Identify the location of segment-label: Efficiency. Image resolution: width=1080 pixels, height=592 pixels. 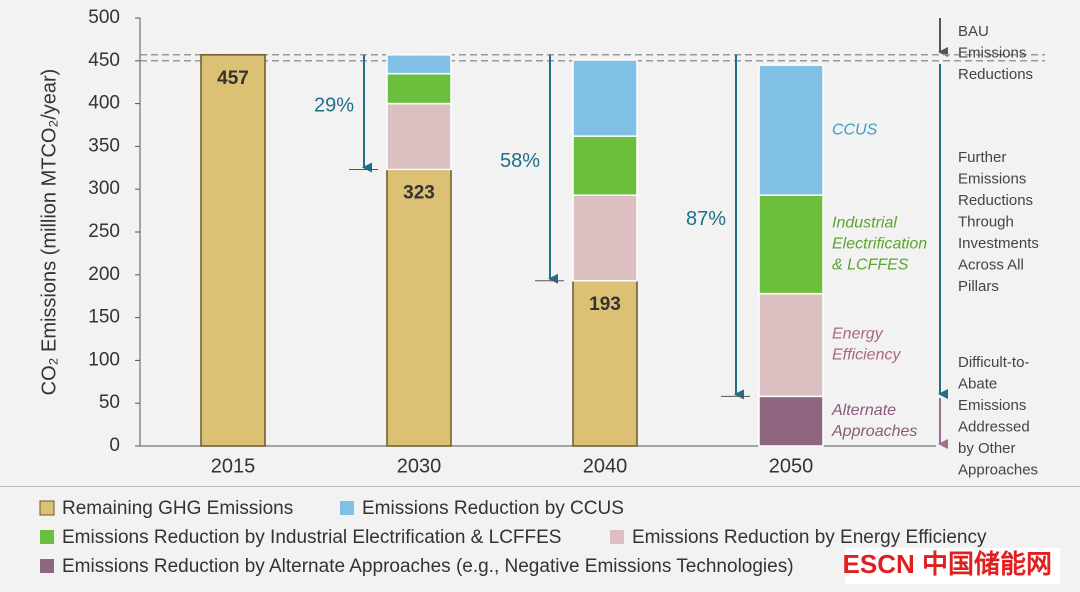
(866, 355).